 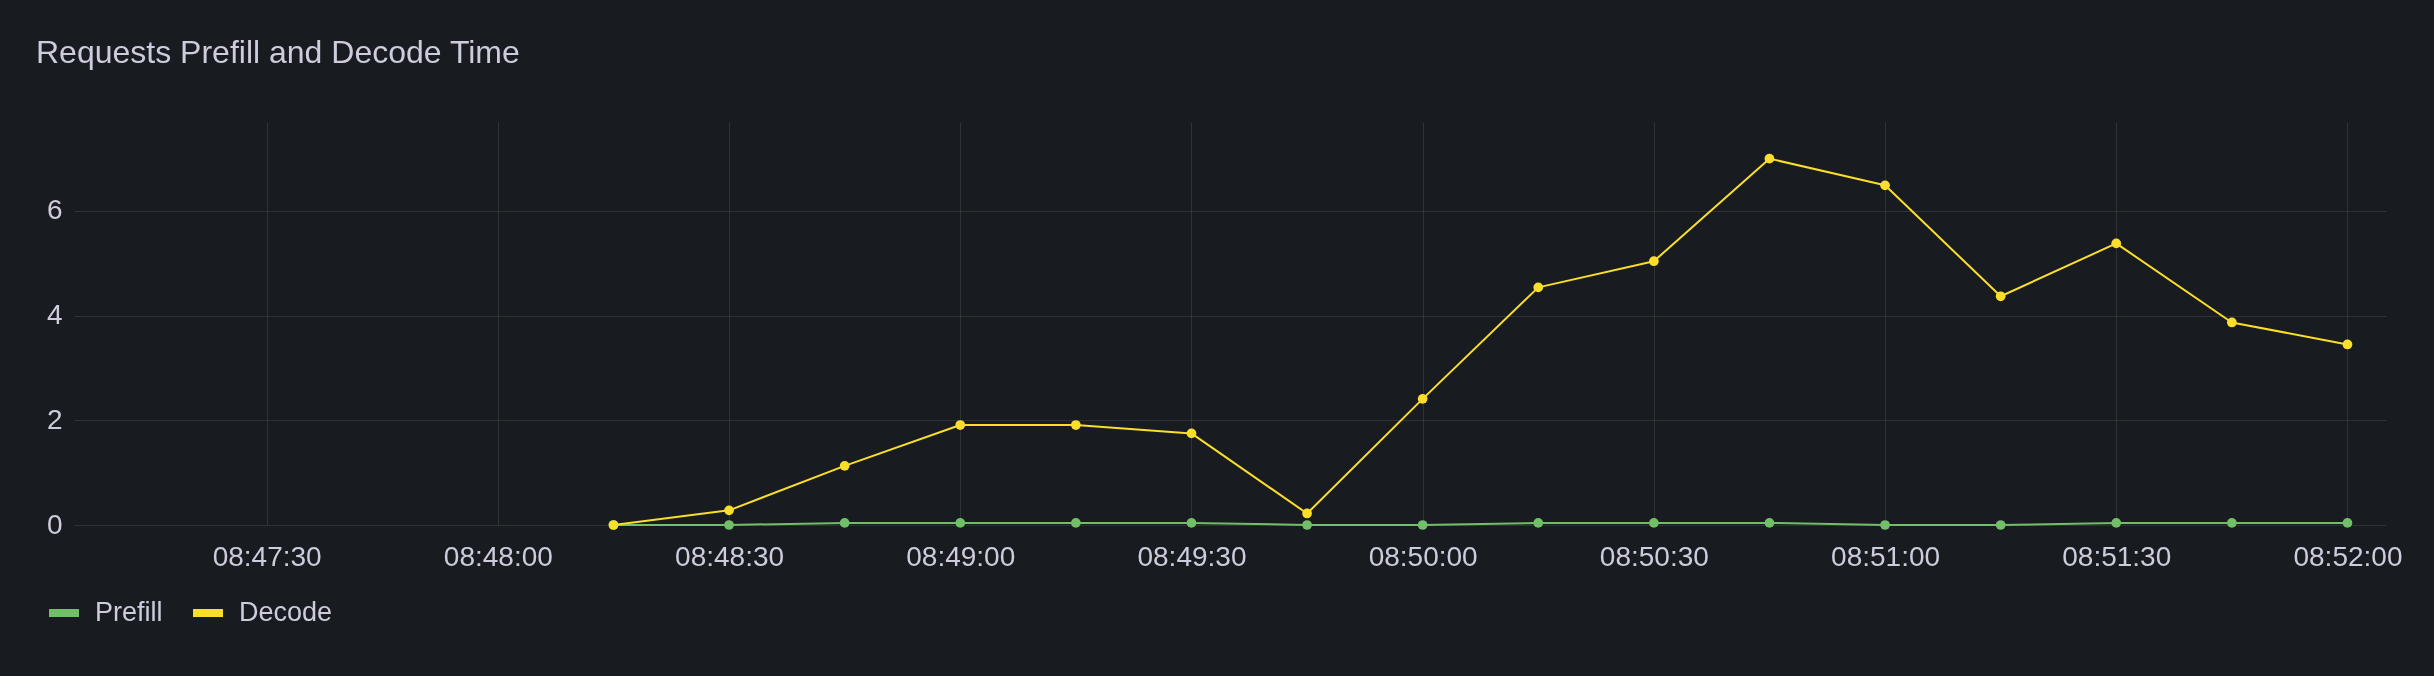 I want to click on legend-label: Prefill, so click(x=129, y=612).